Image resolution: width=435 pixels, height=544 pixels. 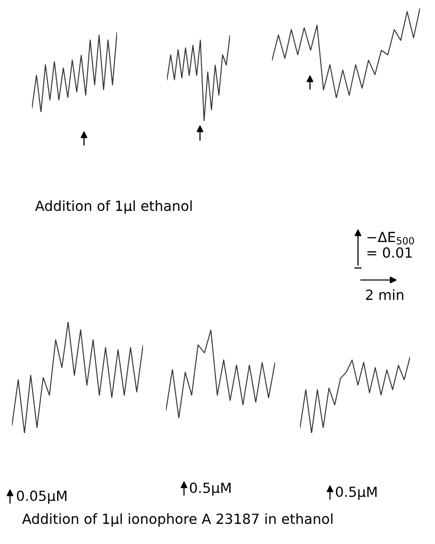 I want to click on text: Addition of 1µl ethanol, so click(x=113, y=207).